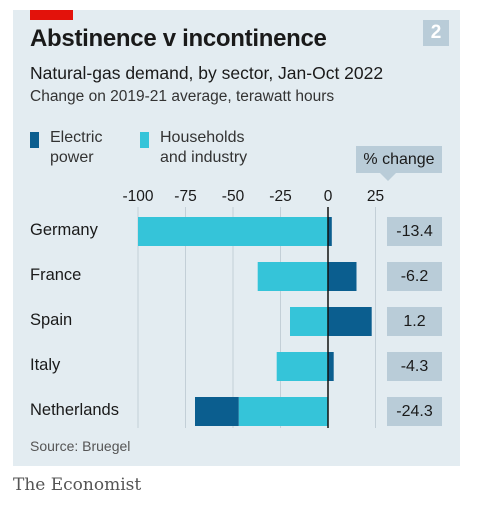  I want to click on legend-swatch-electric, so click(34, 140).